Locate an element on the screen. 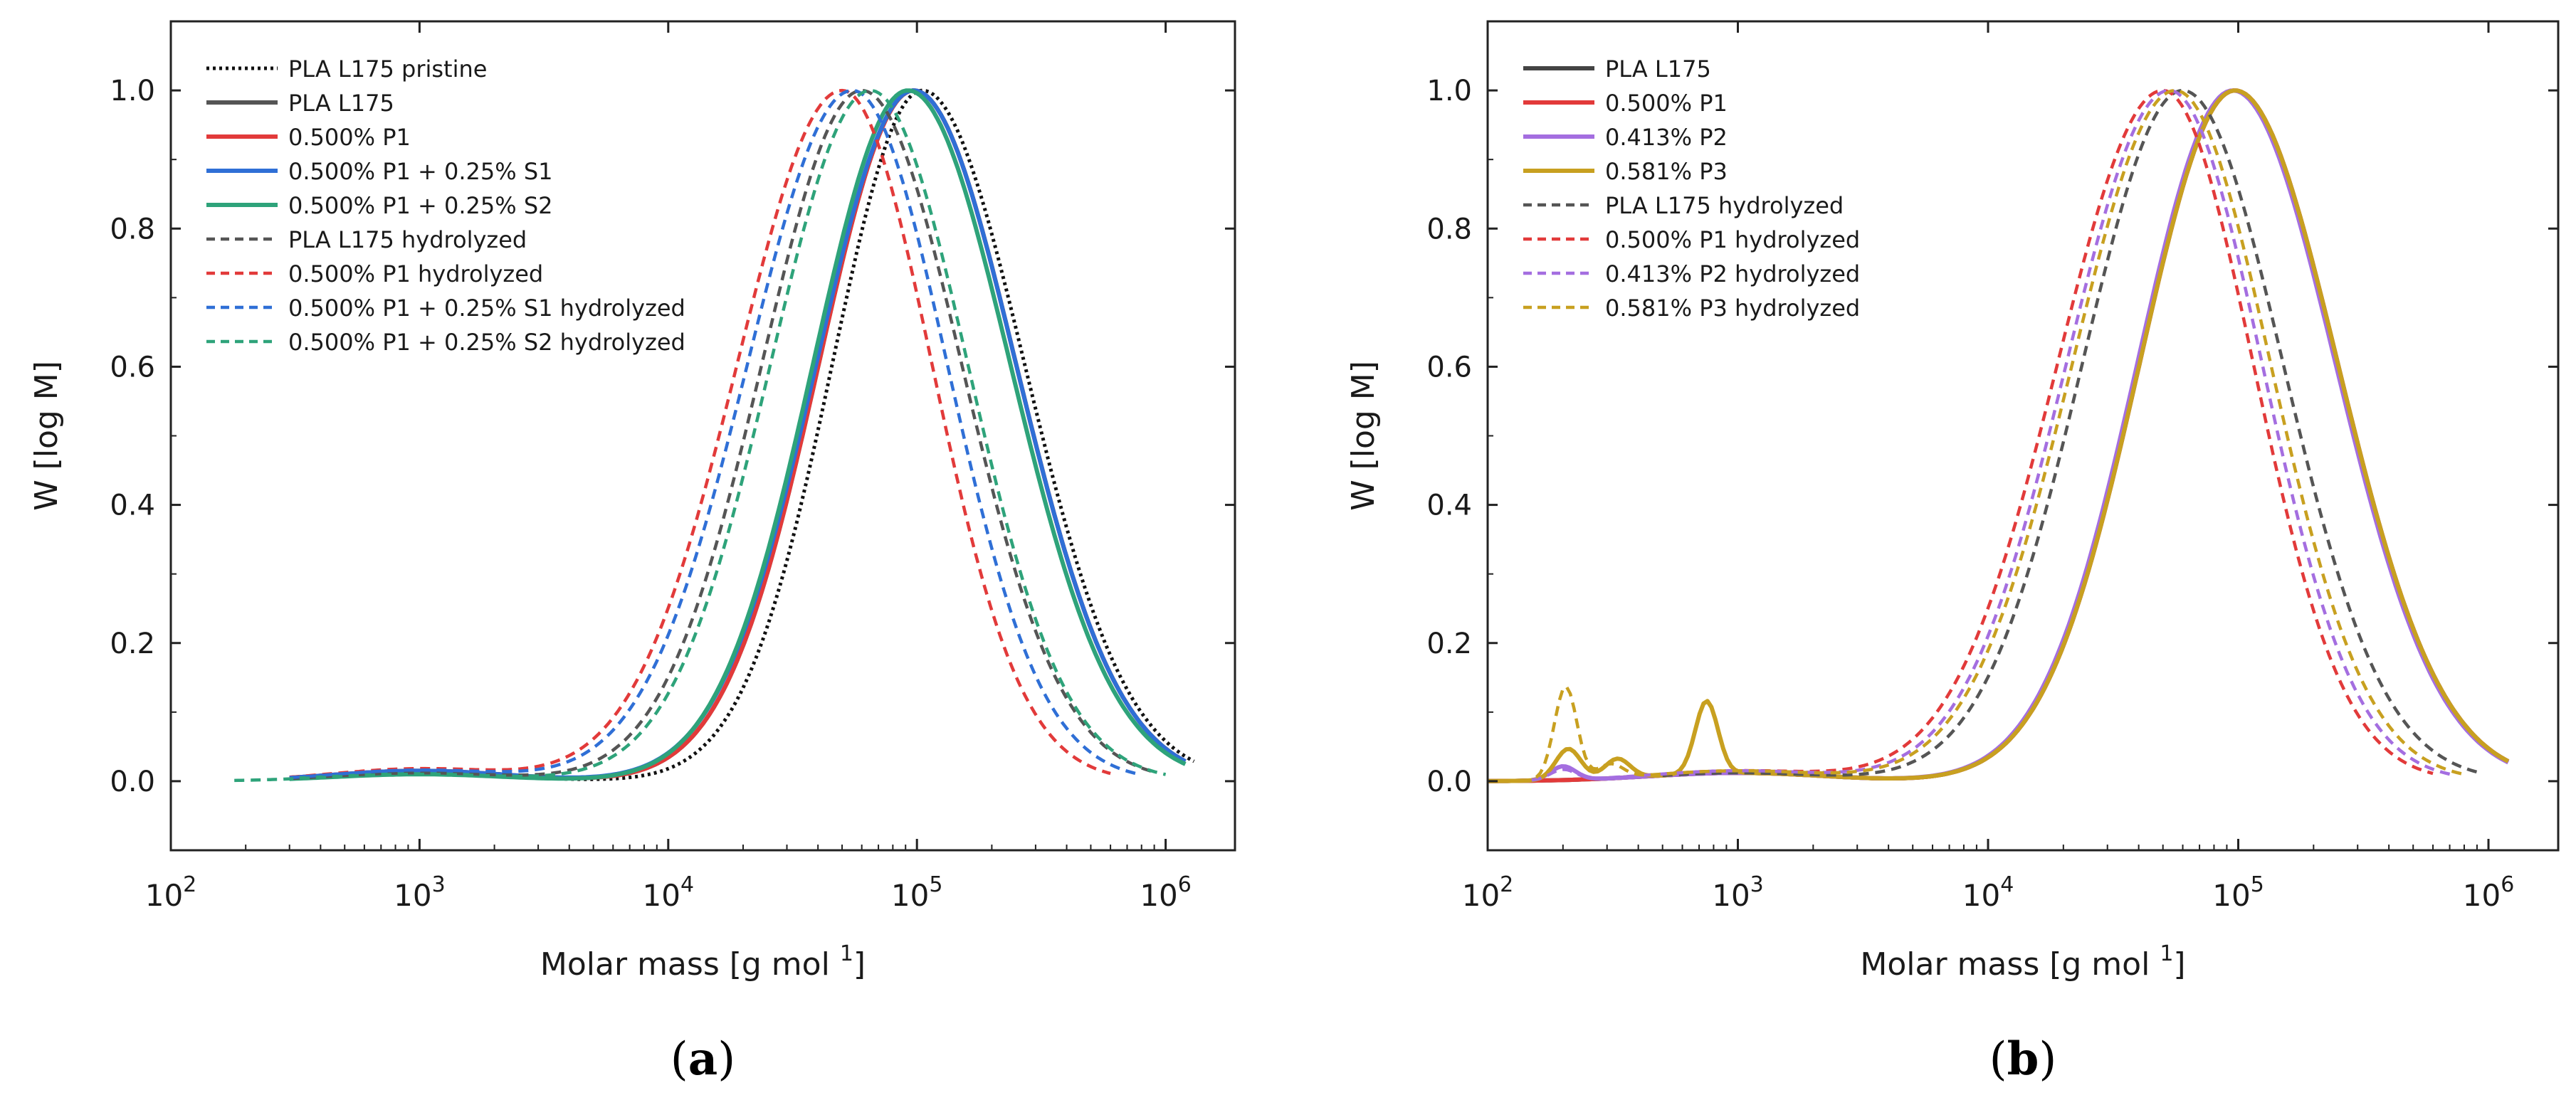 The height and width of the screenshot is (1100, 2576). legend-entry: 0.500% P1 + 0.25% S1 is located at coordinates (420, 171).